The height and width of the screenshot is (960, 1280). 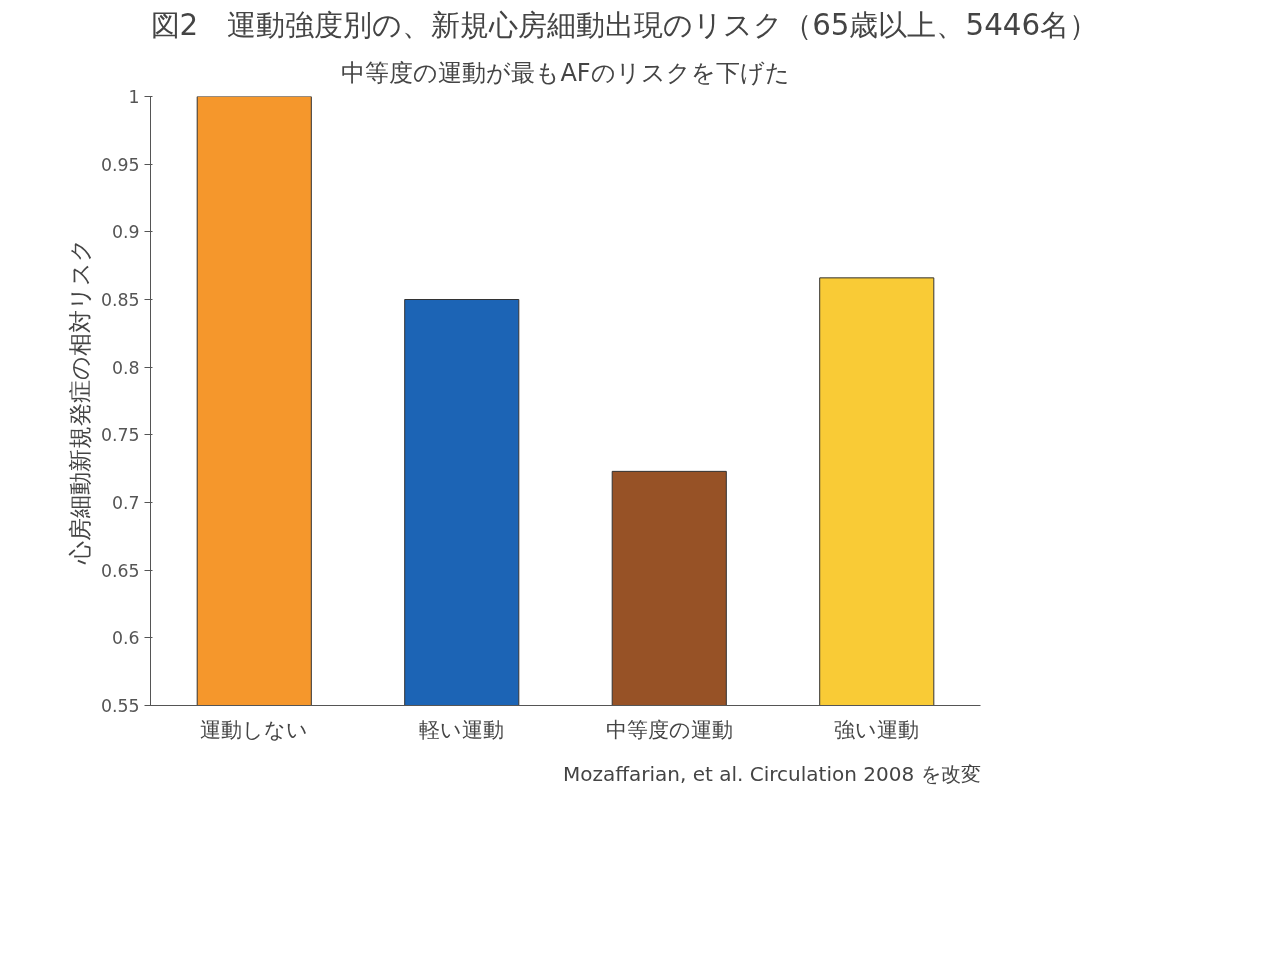 I want to click on y-tick-label: 0.55, so click(x=120, y=706).